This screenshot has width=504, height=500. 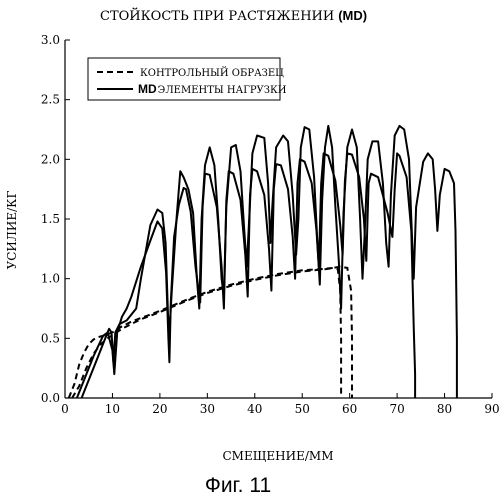 I want to click on y-ticks: 0.0 0.5 1.0 1.5 2.0 2.5 3.0, so click(x=55, y=219).